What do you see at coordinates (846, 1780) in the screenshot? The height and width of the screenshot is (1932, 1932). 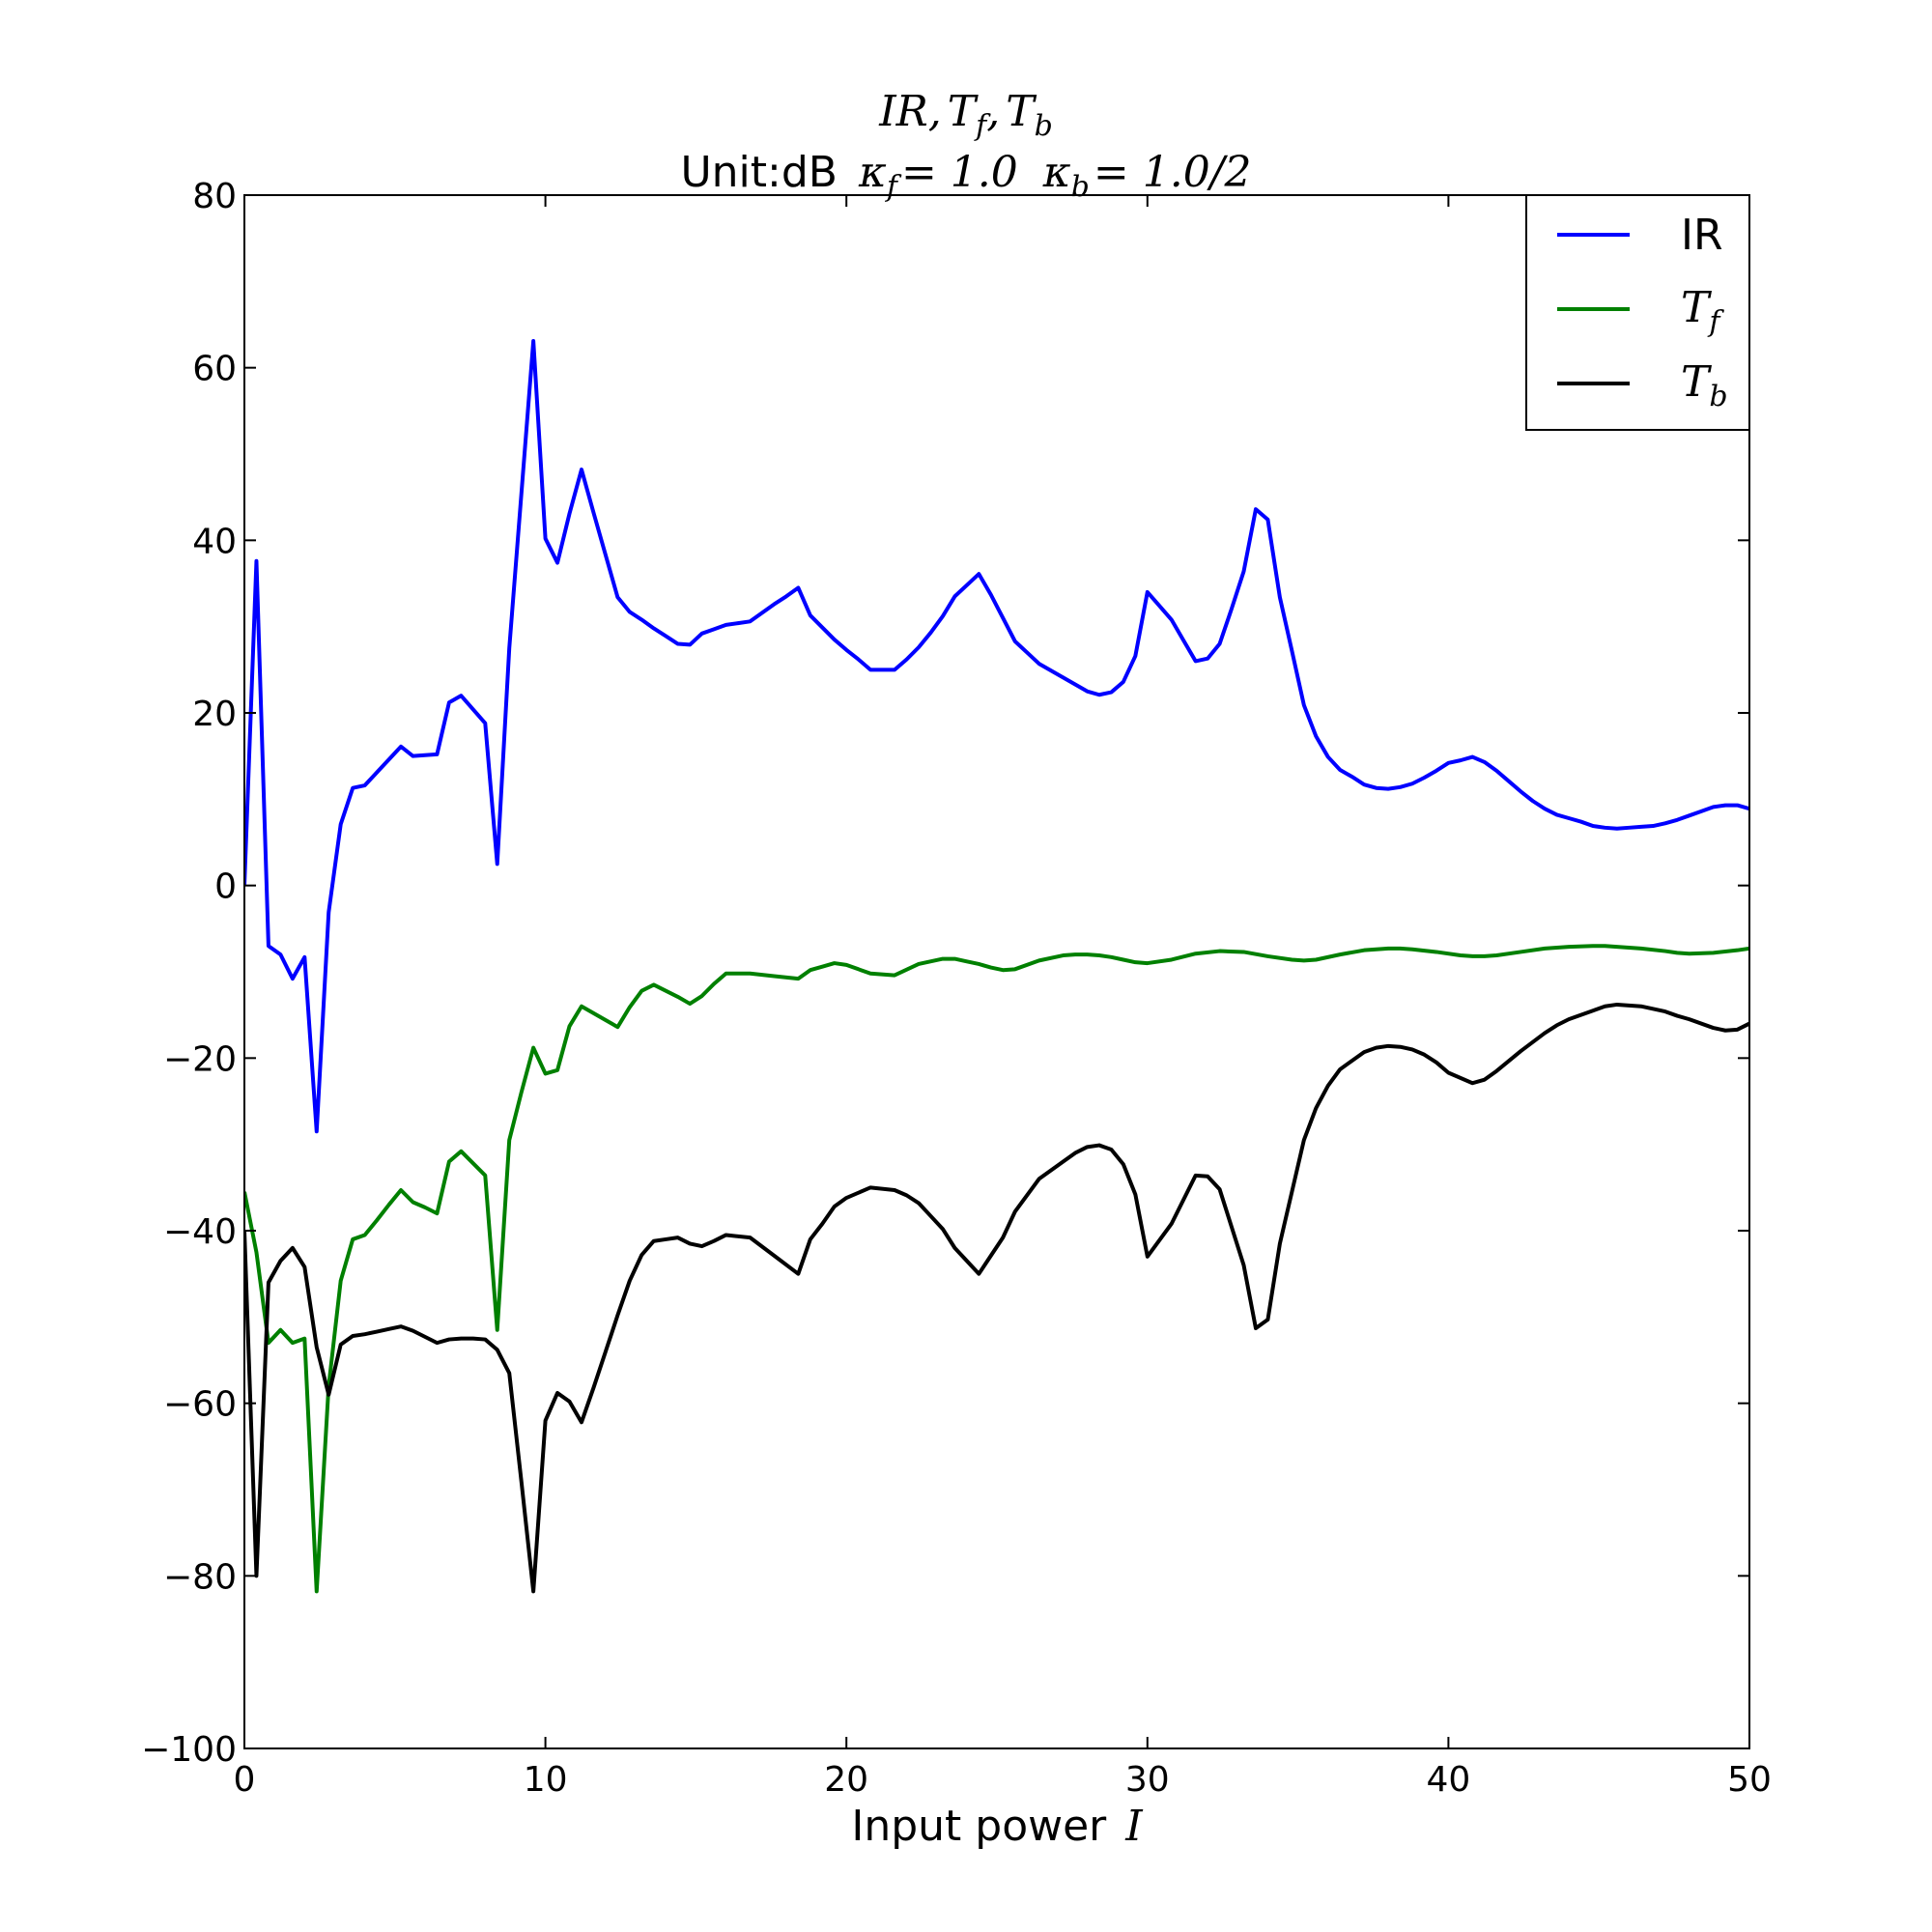 I see `x-tick-label: 20` at bounding box center [846, 1780].